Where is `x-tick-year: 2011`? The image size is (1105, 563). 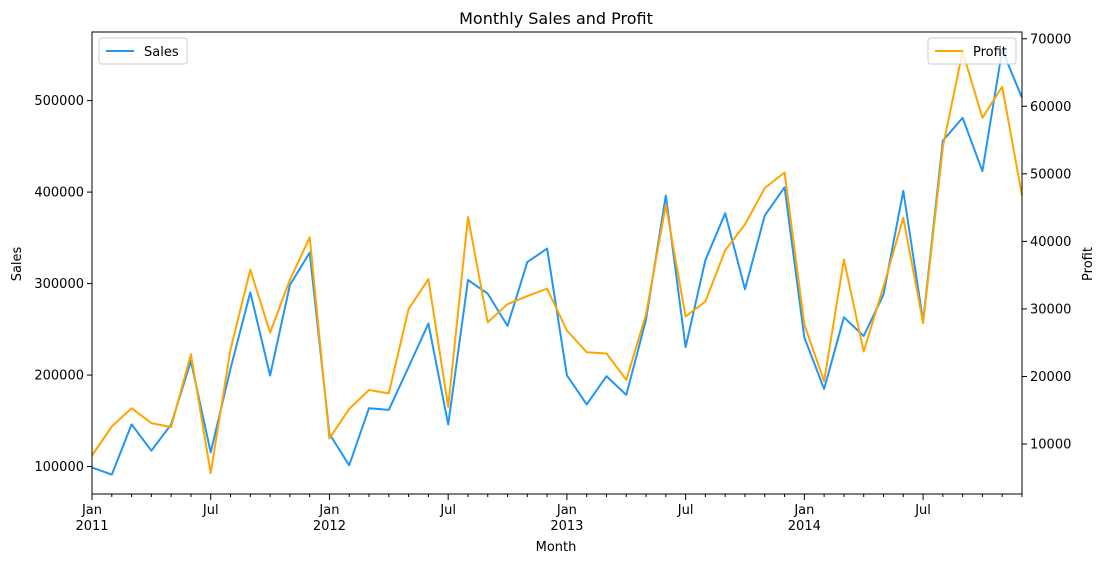
x-tick-year: 2011 is located at coordinates (91, 526).